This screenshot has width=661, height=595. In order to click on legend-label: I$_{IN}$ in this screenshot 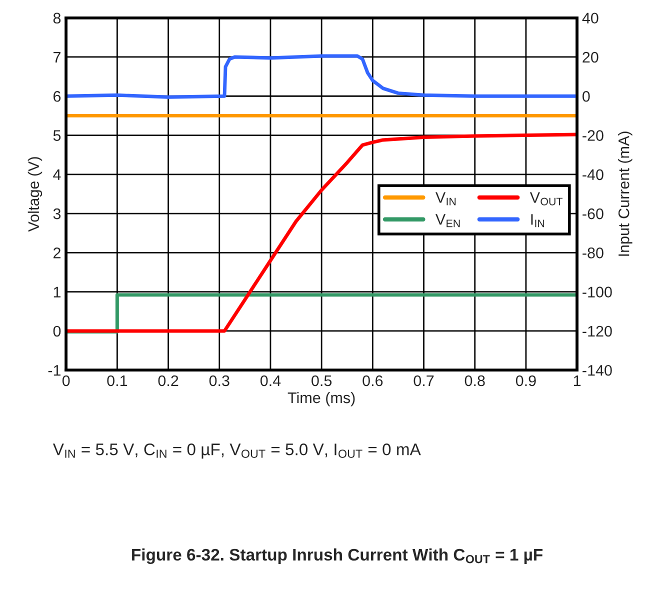, I will do `click(537, 221)`.